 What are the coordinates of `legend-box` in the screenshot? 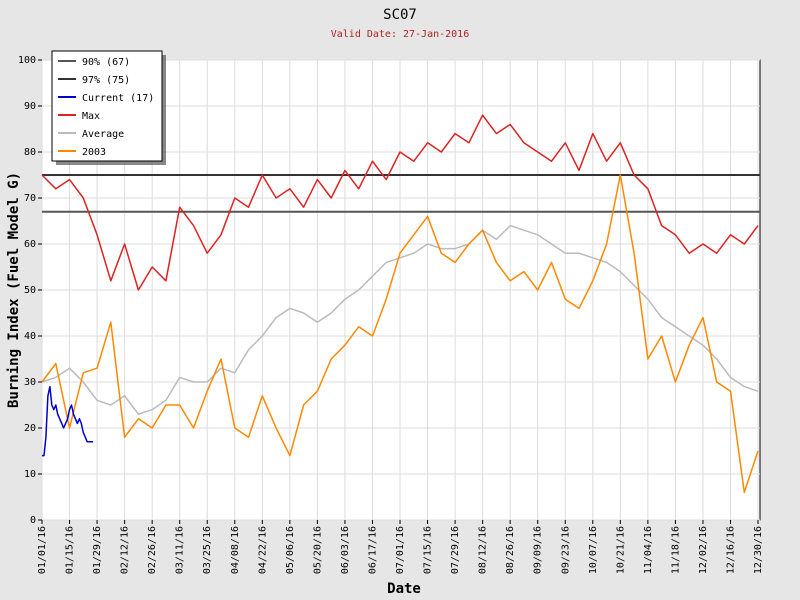 It's located at (107, 106).